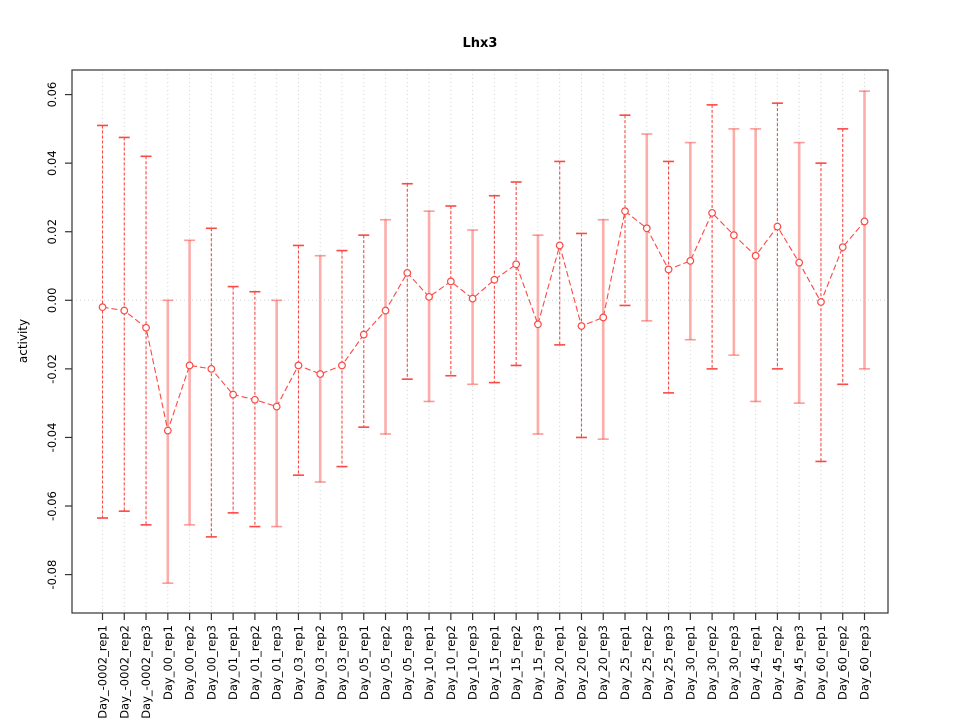  Describe the element at coordinates (320, 662) in the screenshot. I see `x-tick-label: Day_03_rep2` at that location.